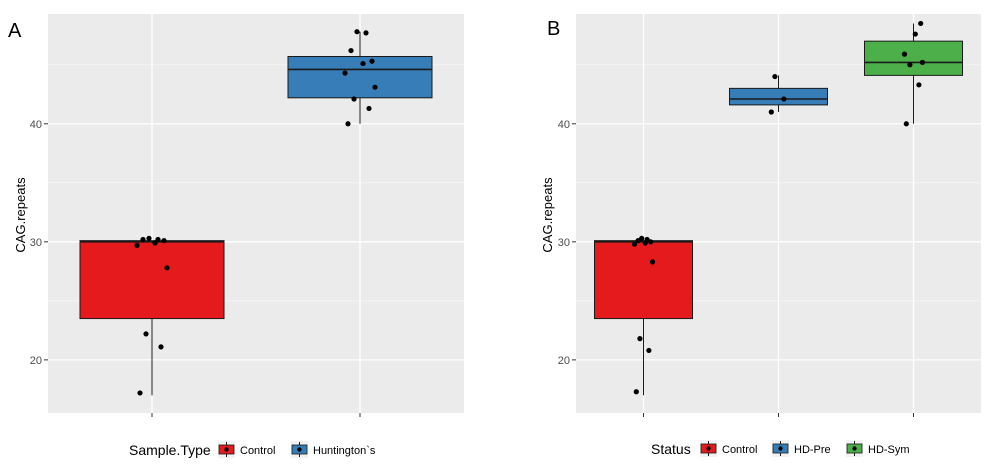  I want to click on panel-b-hd-sym-box, so click(913, 58).